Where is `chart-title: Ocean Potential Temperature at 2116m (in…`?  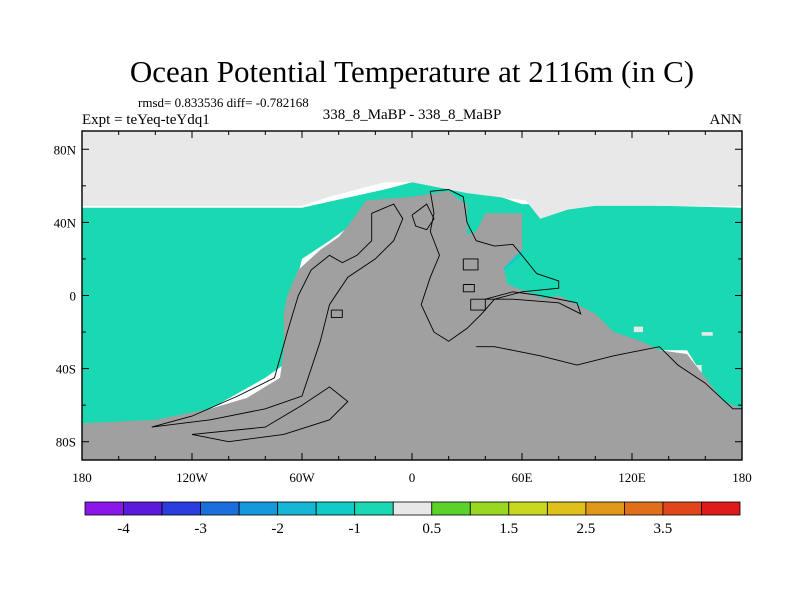
chart-title: Ocean Potential Temperature at 2116m (in… is located at coordinates (412, 71).